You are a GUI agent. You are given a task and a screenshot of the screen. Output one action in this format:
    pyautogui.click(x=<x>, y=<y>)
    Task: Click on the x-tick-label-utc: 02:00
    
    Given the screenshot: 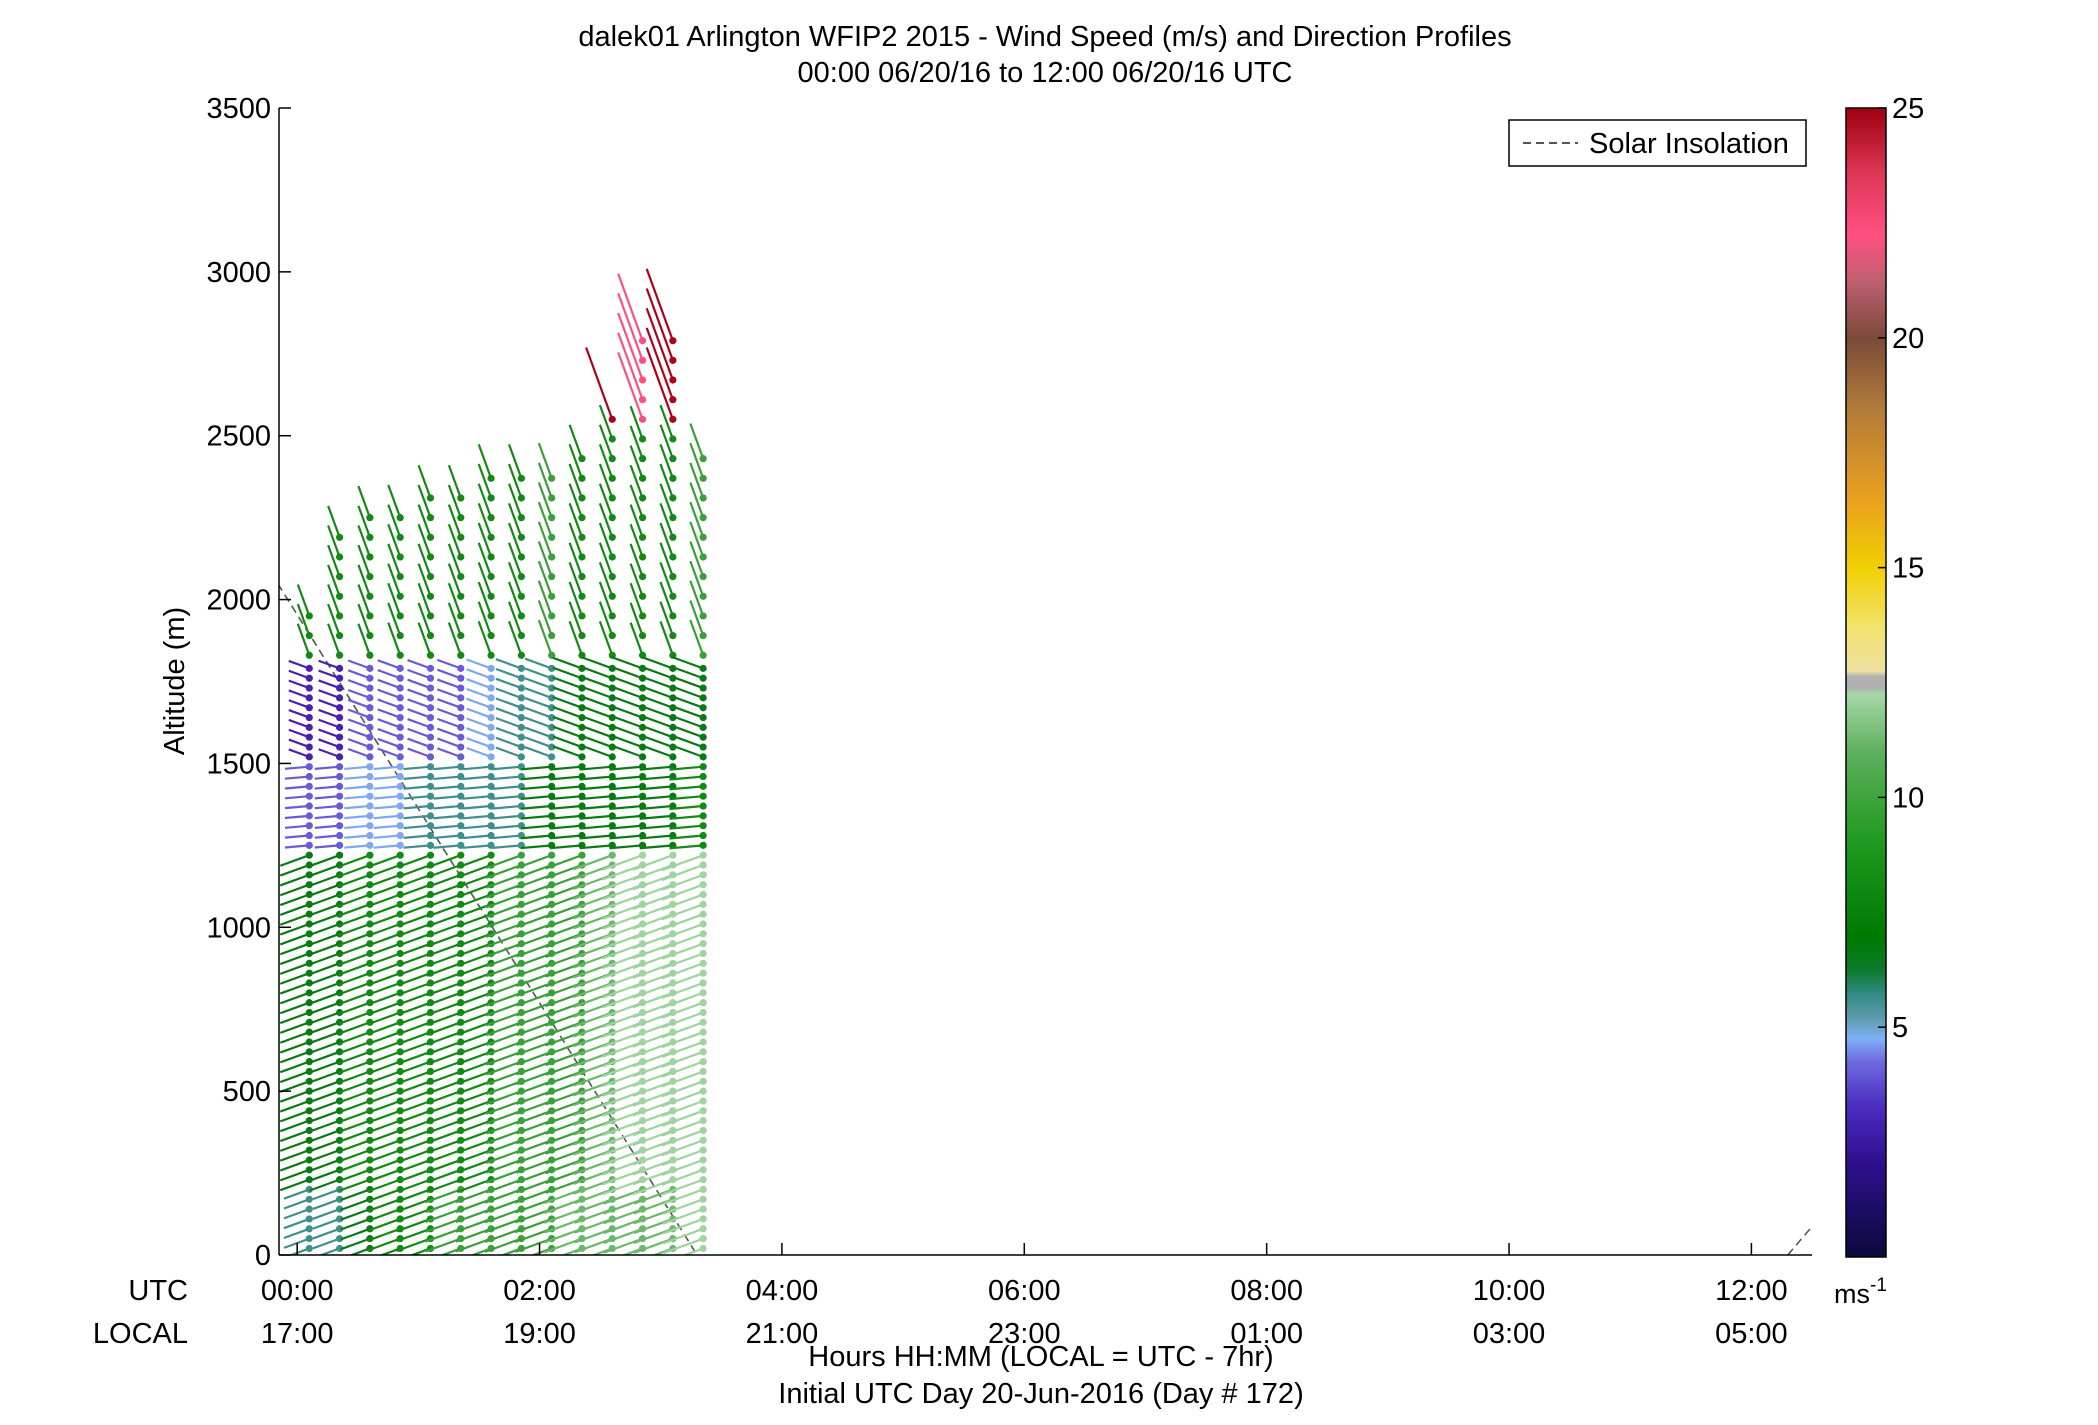 What is the action you would take?
    pyautogui.click(x=539, y=1291)
    